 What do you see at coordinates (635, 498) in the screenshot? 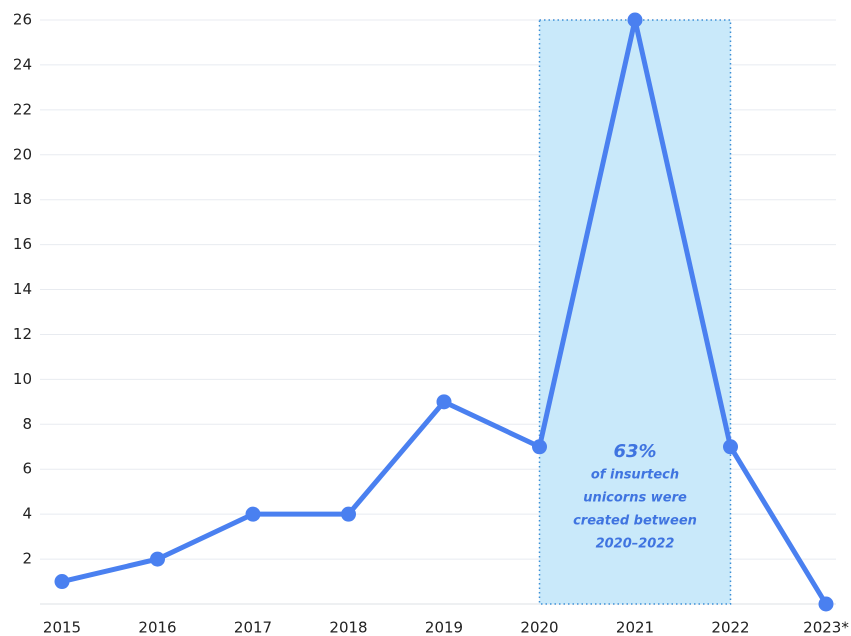
I see `annotation-line: unicorns were` at bounding box center [635, 498].